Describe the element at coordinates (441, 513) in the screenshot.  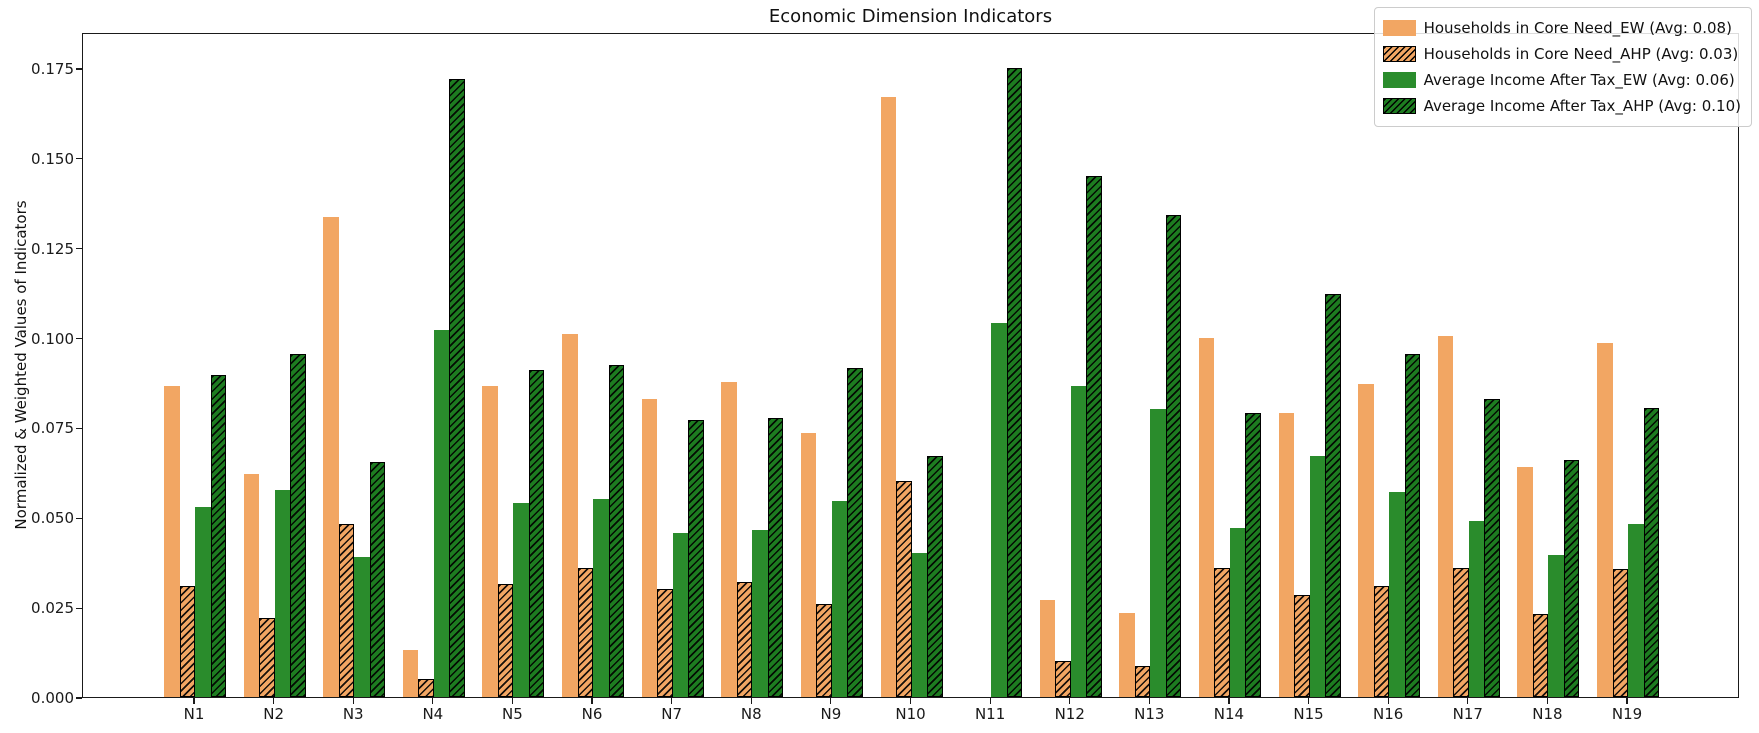
I see `bar-N4-series3` at that location.